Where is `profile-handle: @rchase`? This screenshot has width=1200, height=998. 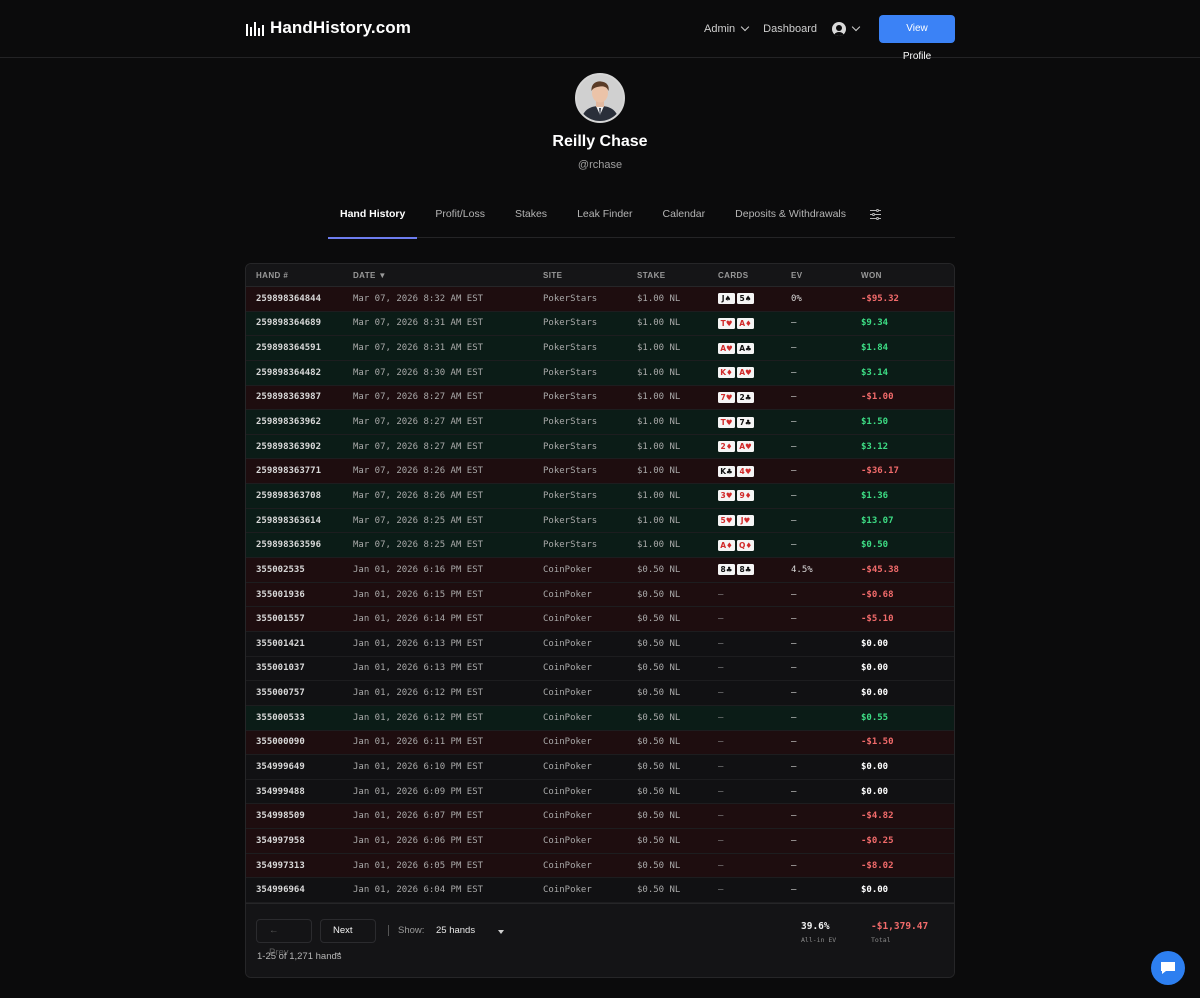 profile-handle: @rchase is located at coordinates (600, 165).